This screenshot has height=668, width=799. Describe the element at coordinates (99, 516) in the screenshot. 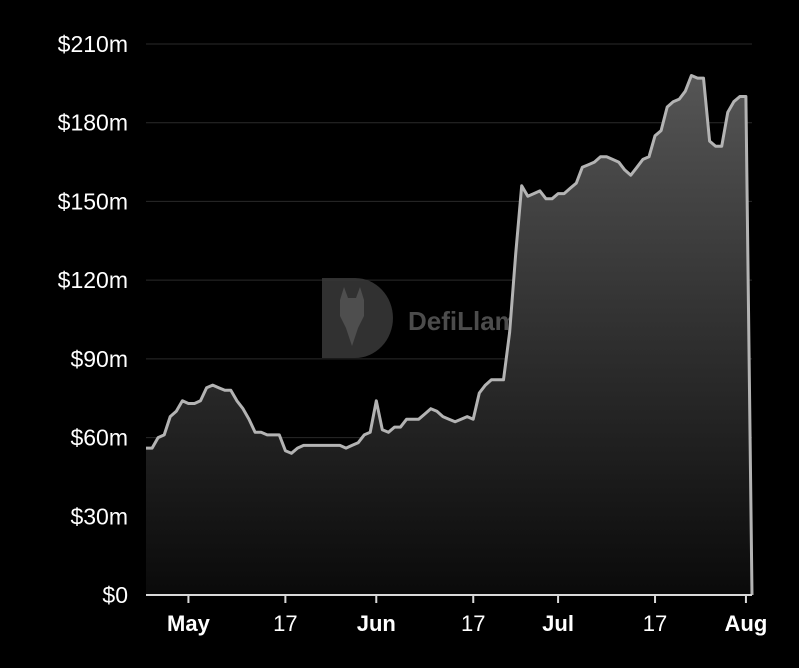

I see `y-tick-label: $30m` at that location.